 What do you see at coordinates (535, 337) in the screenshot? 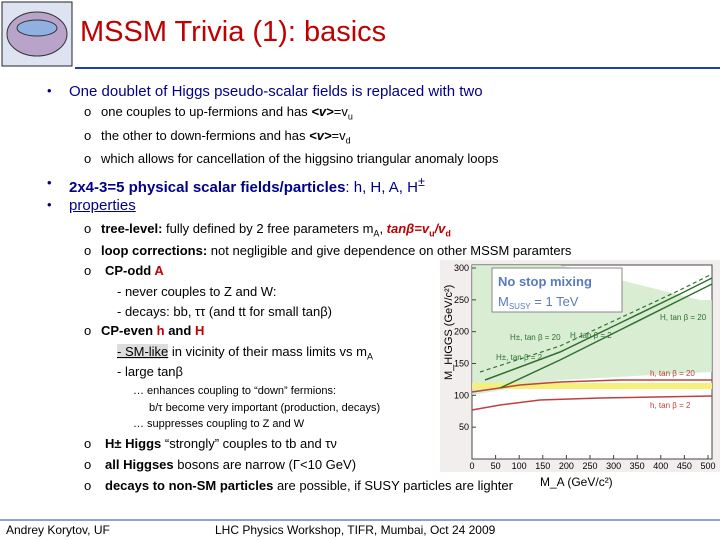
I see `curve-label: H±, tan β = 20` at bounding box center [535, 337].